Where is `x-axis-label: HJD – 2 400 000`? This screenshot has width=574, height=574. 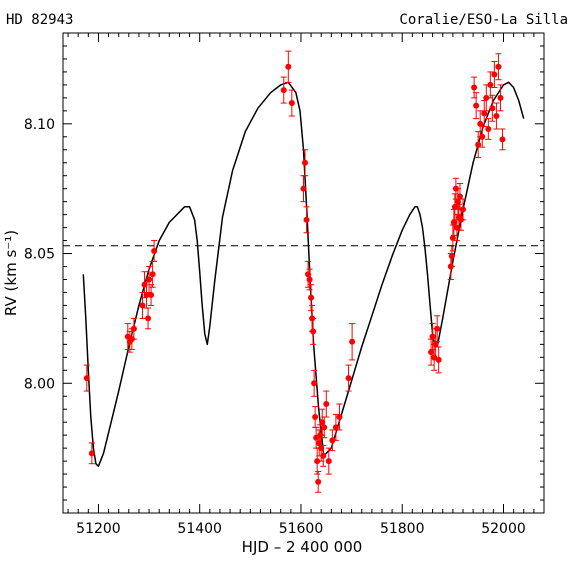 x-axis-label: HJD – 2 400 000 is located at coordinates (302, 547).